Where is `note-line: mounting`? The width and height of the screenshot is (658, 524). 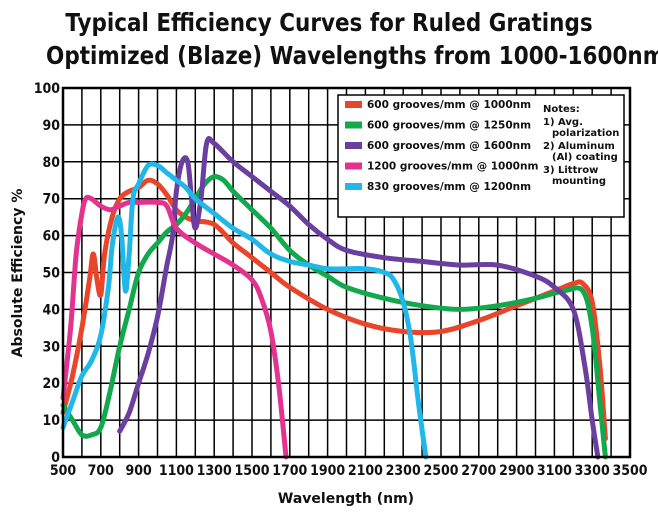 note-line: mounting is located at coordinates (579, 181).